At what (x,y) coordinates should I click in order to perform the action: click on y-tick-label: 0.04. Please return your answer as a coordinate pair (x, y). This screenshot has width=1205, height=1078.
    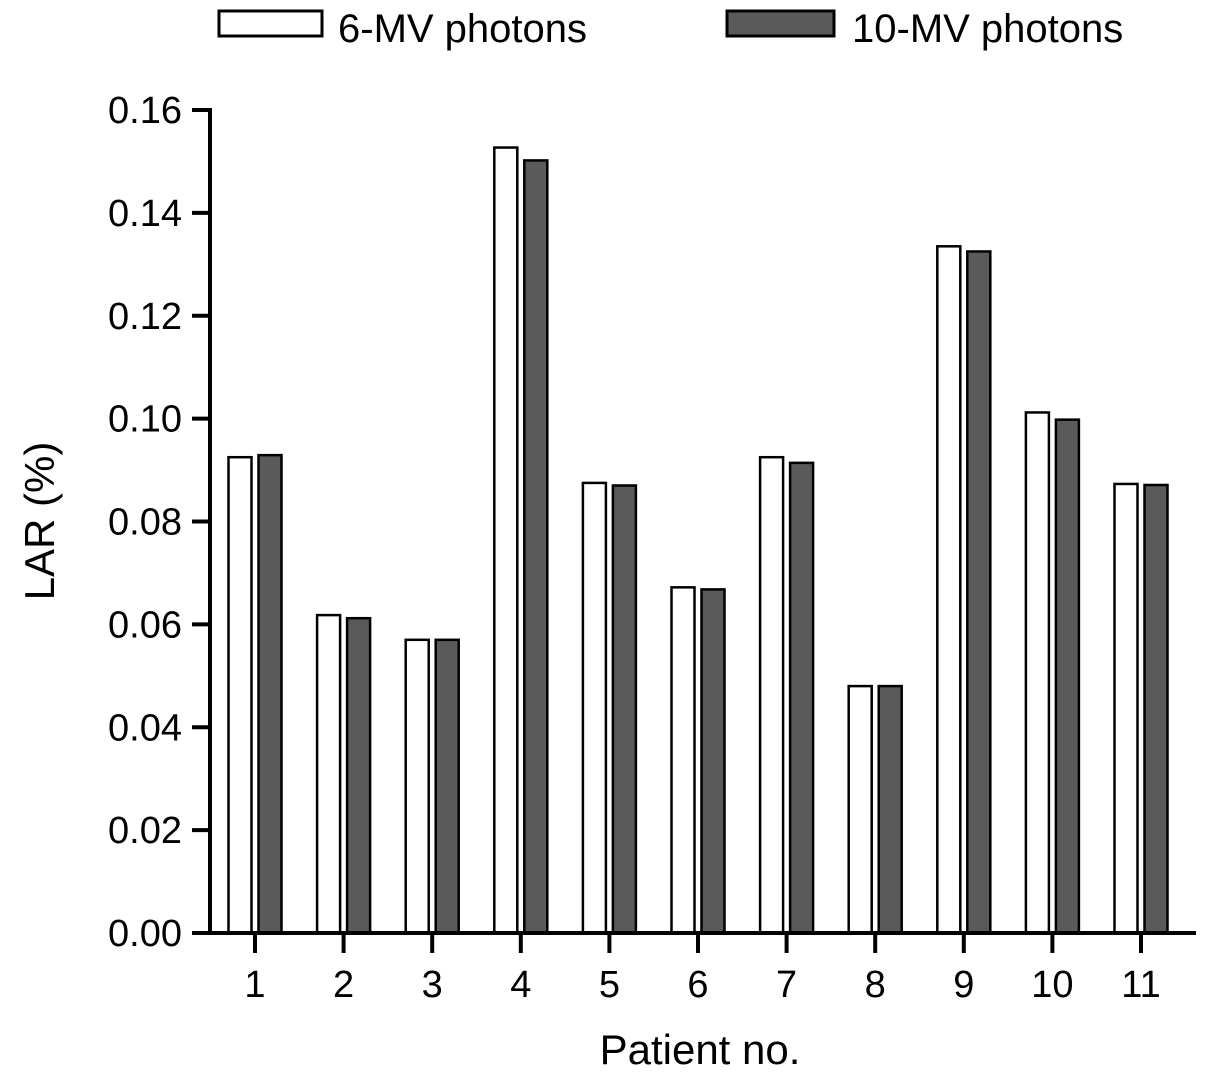
    Looking at the image, I should click on (145, 728).